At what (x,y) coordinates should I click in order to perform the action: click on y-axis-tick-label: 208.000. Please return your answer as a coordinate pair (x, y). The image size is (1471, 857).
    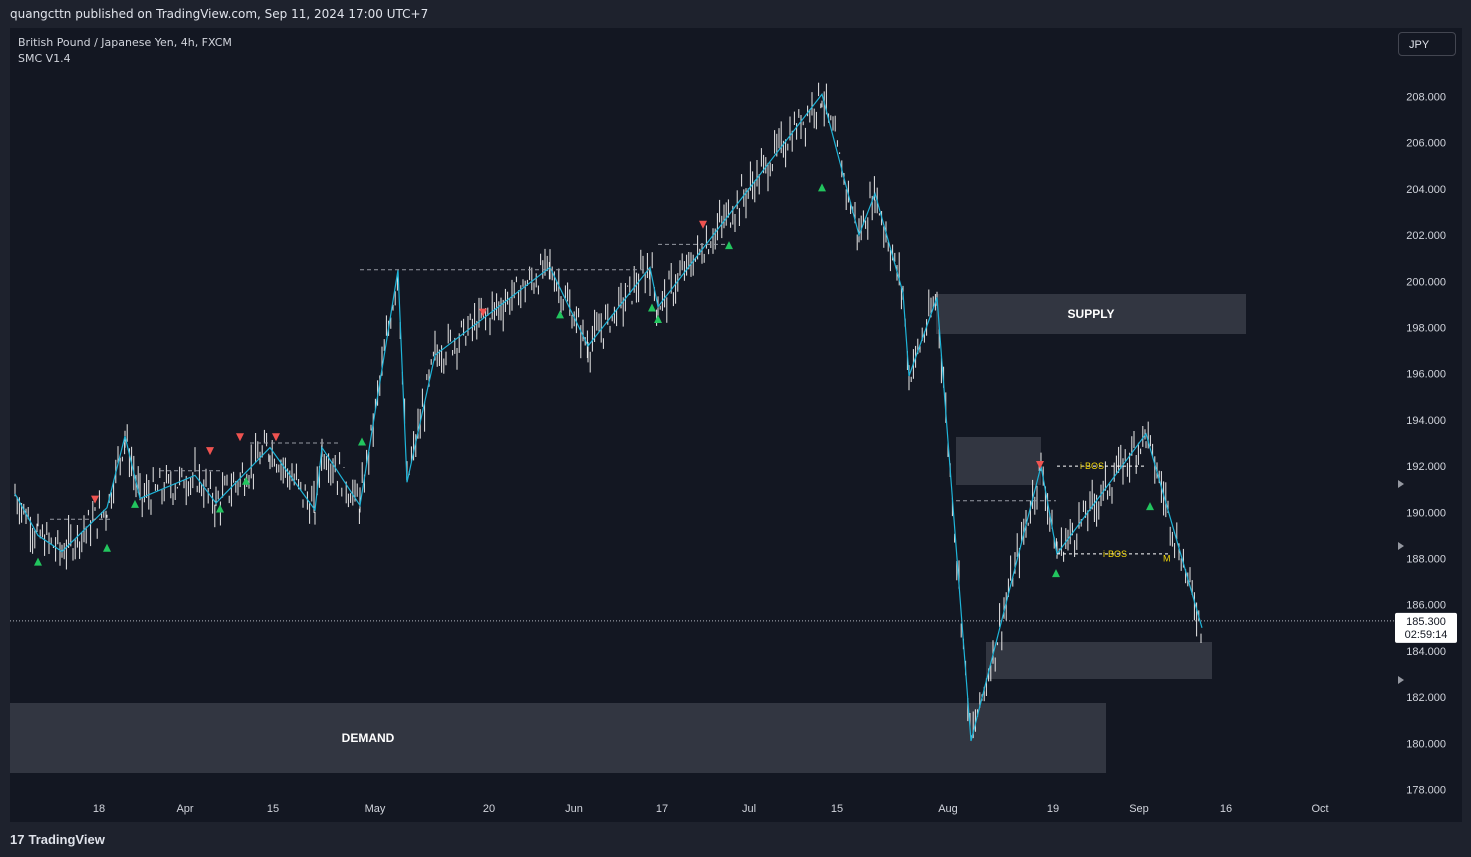
    Looking at the image, I should click on (1426, 98).